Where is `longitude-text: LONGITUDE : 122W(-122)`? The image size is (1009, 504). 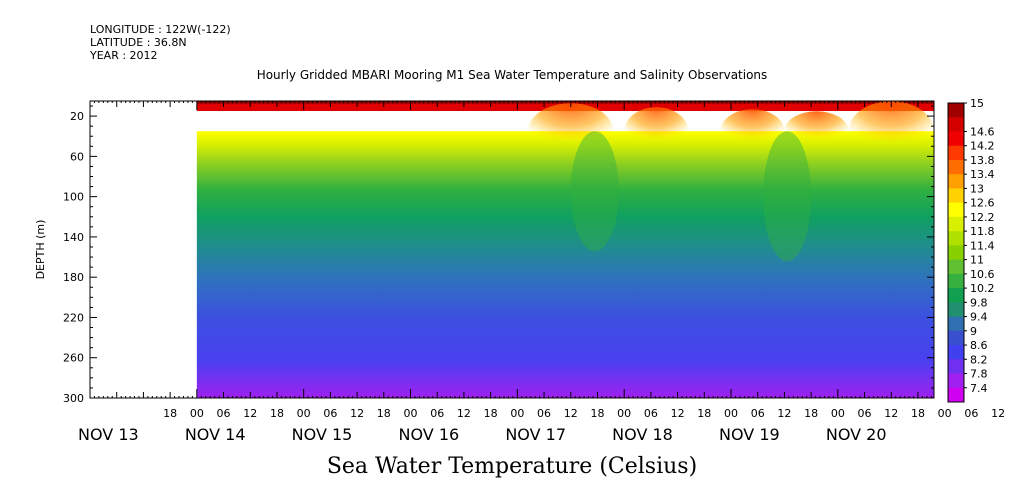
longitude-text: LONGITUDE : 122W(-122) is located at coordinates (160, 29).